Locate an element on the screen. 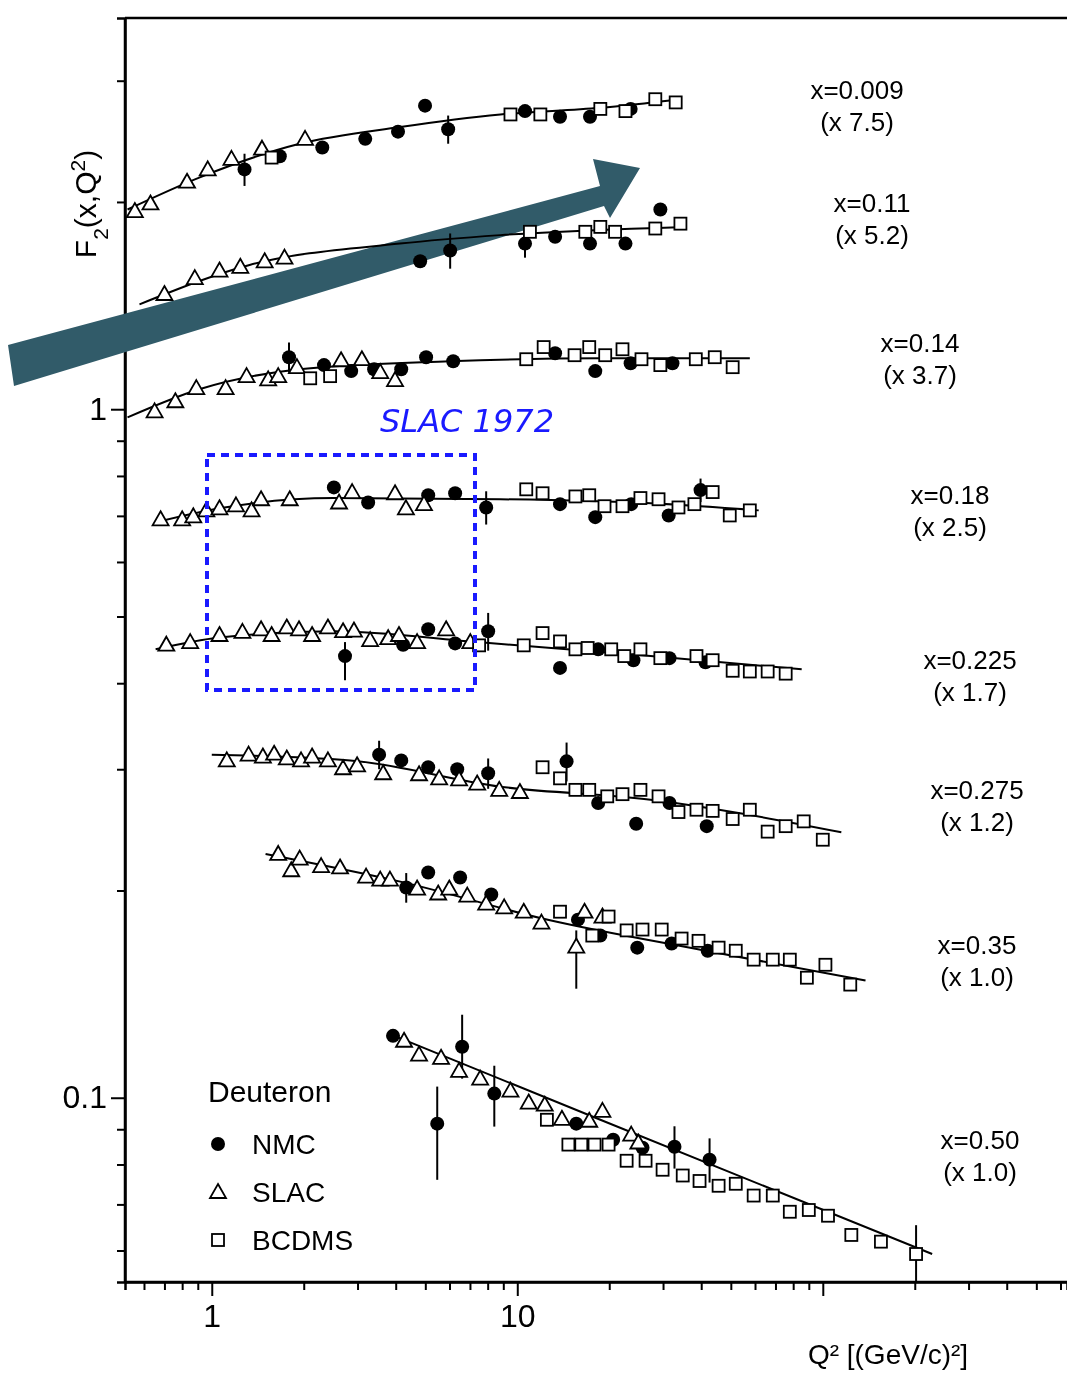 Image resolution: width=1067 pixels, height=1374 pixels. y-tick-label: 0.1 is located at coordinates (84, 1097).